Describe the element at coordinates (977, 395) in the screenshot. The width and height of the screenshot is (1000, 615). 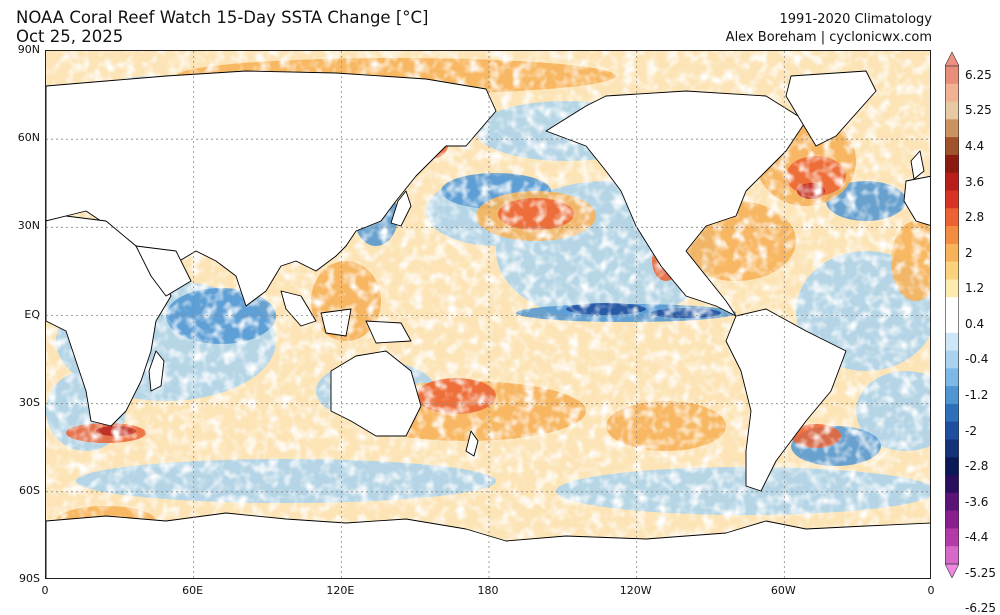
I see `colorbar-tick-label: -1.2` at that location.